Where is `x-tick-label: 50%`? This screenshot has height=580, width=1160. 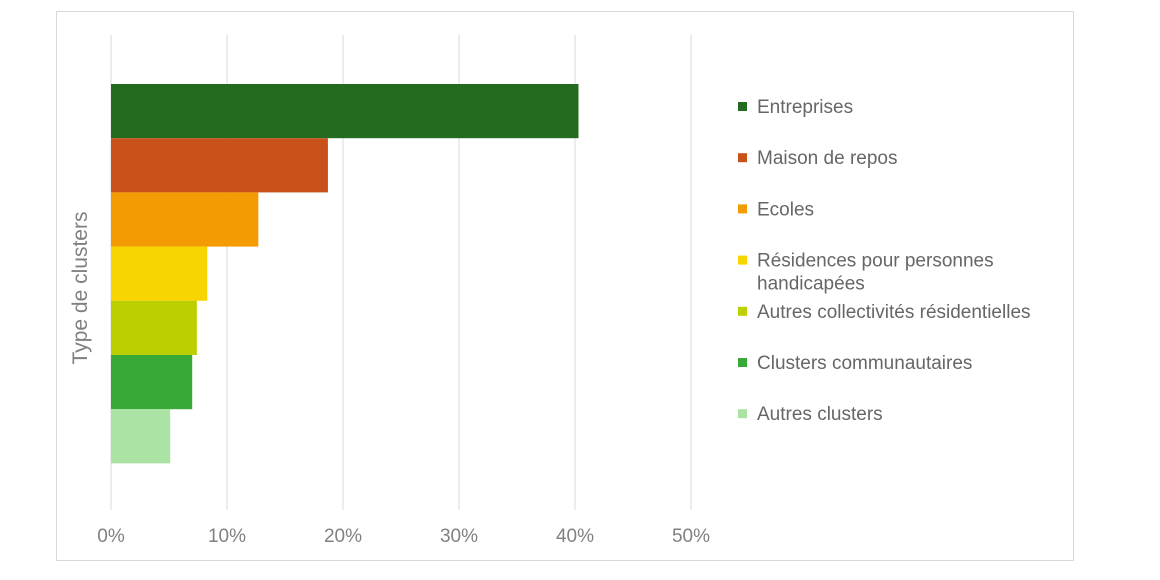 x-tick-label: 50% is located at coordinates (691, 536).